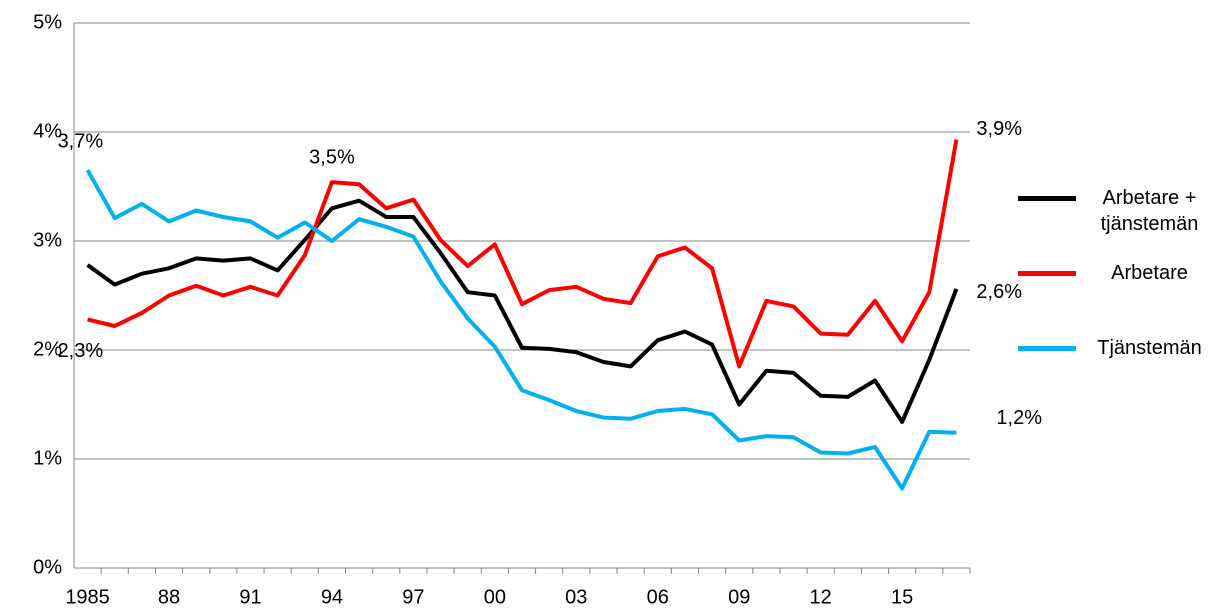  What do you see at coordinates (658, 597) in the screenshot?
I see `x-tick-label: 06` at bounding box center [658, 597].